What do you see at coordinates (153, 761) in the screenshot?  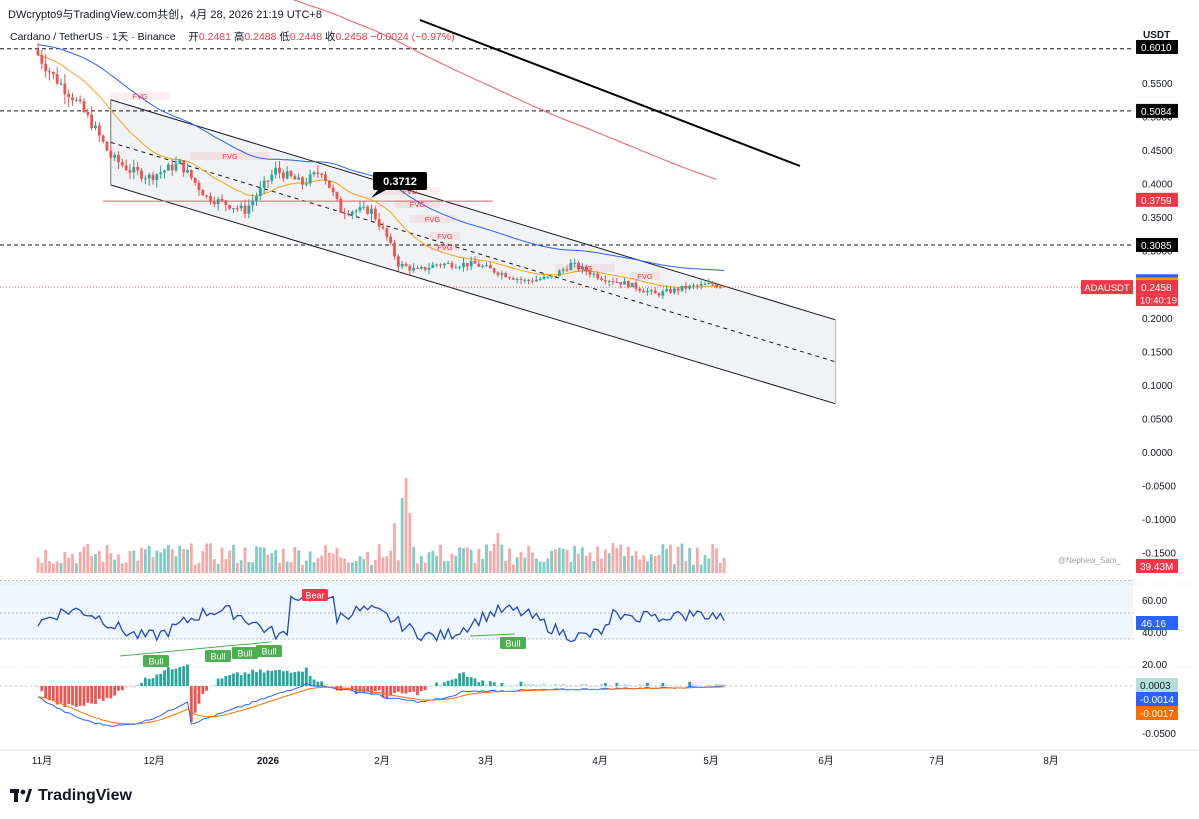 I see `time-axis-tick: 12月` at bounding box center [153, 761].